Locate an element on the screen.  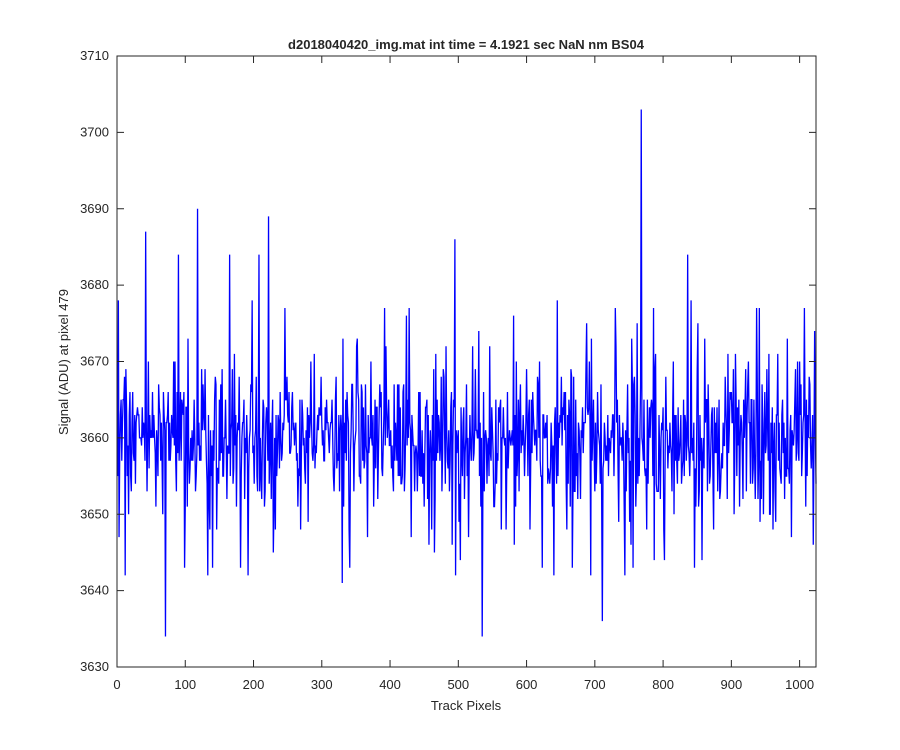
y-tick-label: 3670 is located at coordinates (94, 361).